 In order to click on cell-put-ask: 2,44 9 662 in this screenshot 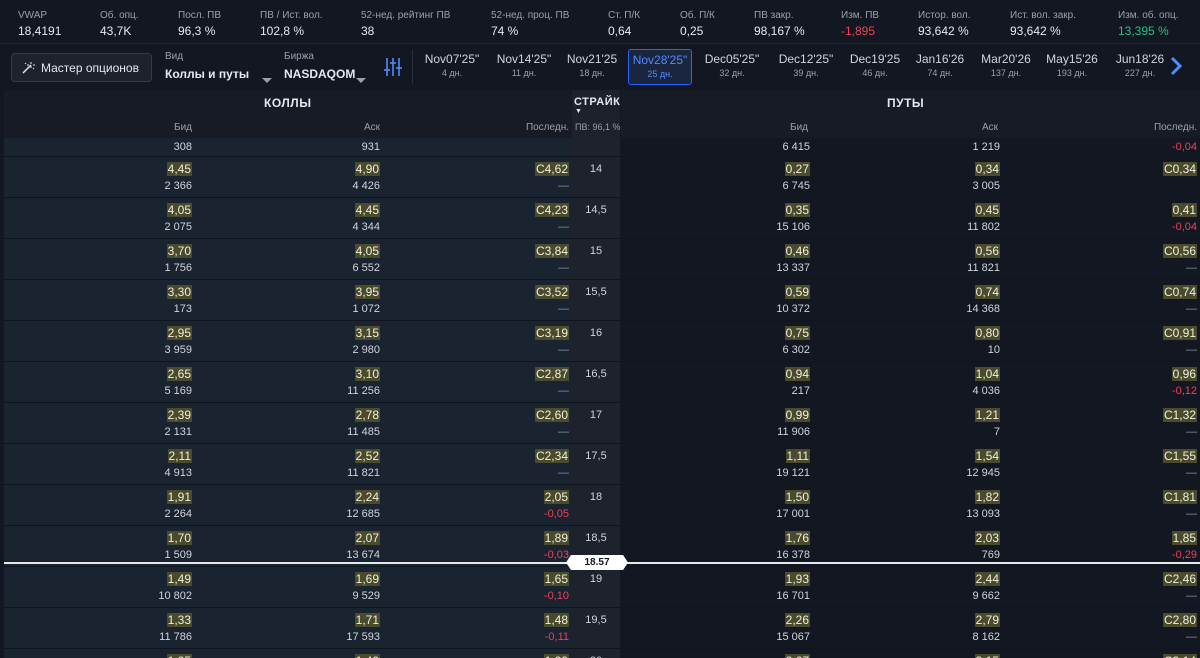, I will do `click(986, 585)`.